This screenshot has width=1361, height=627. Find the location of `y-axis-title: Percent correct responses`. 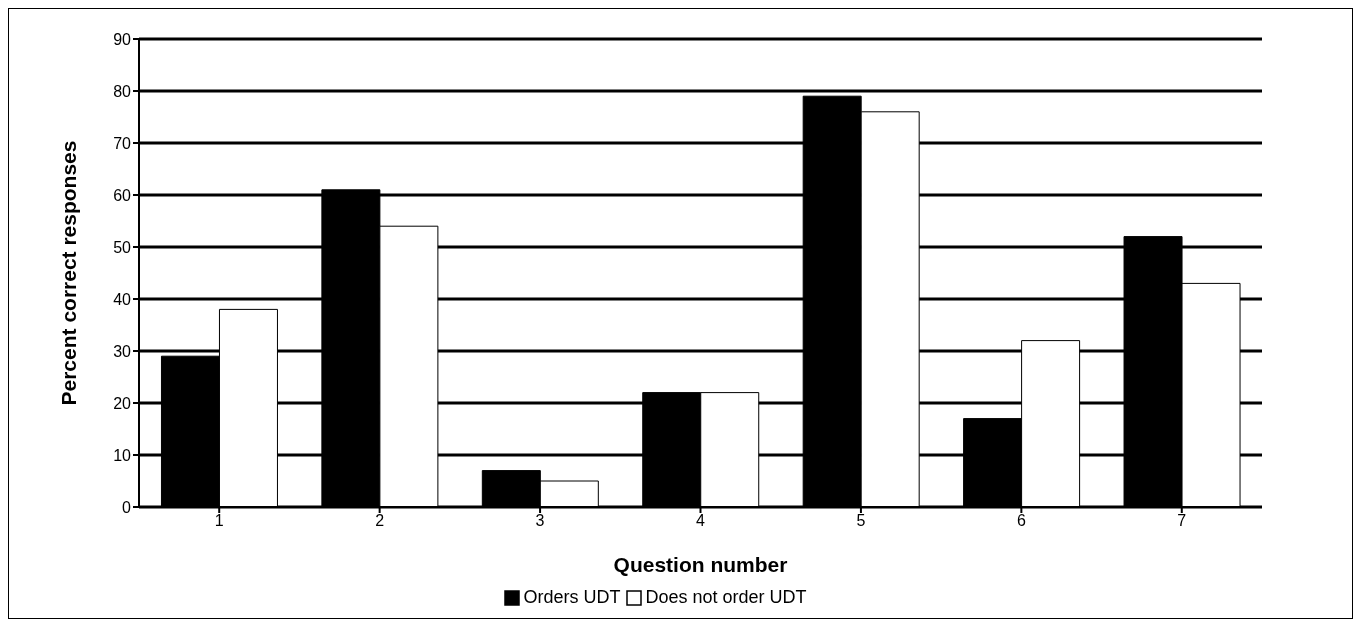

y-axis-title: Percent correct responses is located at coordinates (69, 273).